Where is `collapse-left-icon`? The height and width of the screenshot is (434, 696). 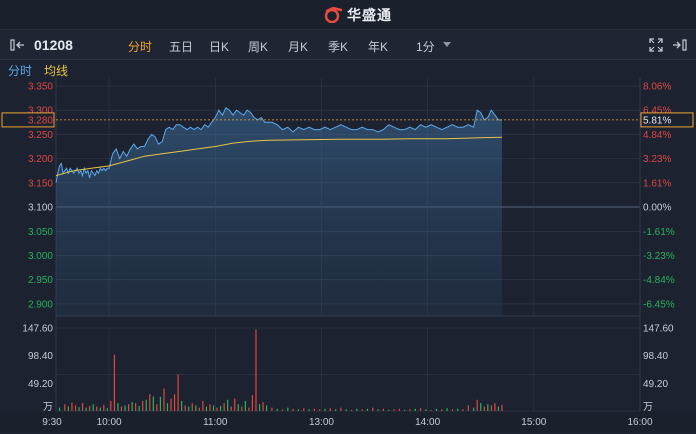 collapse-left-icon is located at coordinates (18, 45).